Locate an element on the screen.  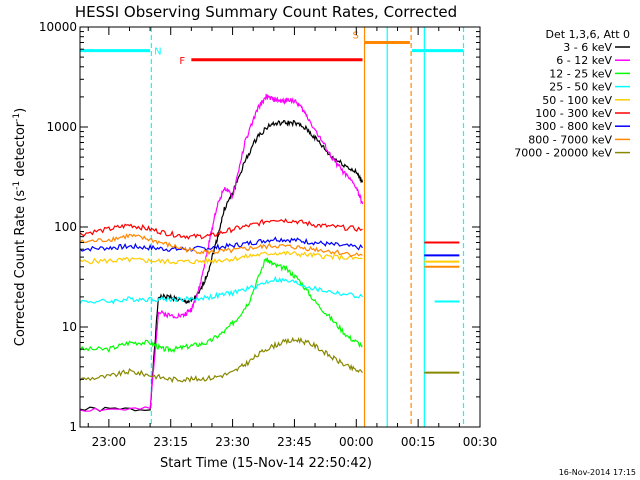
y-tick-label: 1 is located at coordinates (73, 427).